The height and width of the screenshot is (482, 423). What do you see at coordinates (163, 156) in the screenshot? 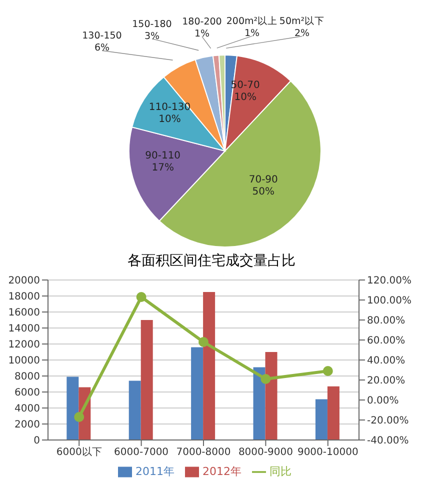
I see `slice-label: 90-110` at bounding box center [163, 156].